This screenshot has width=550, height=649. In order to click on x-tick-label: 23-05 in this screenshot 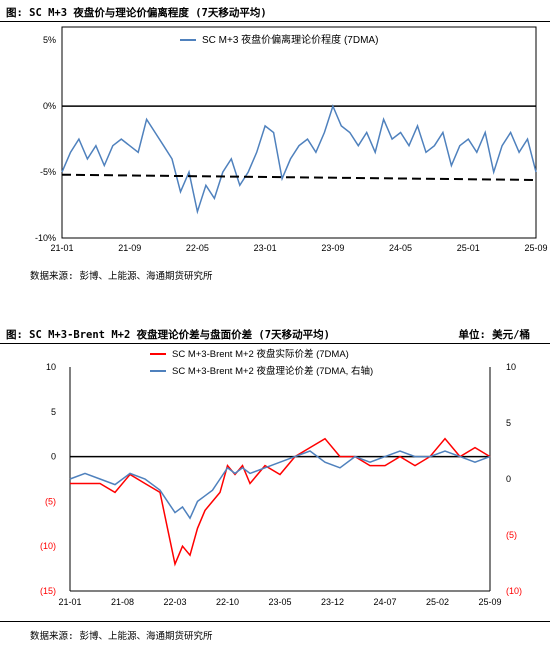, I will do `click(279, 602)`.